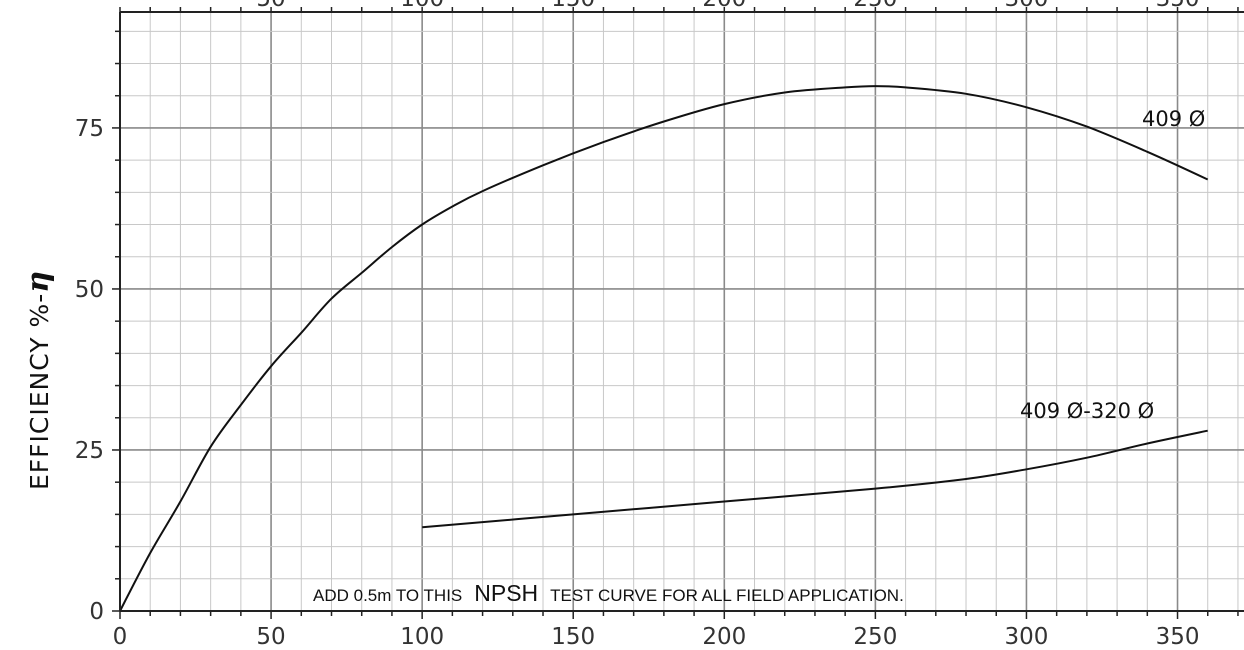 The image size is (1244, 650). Describe the element at coordinates (875, 6) in the screenshot. I see `top-x-tick-label: 250` at that location.